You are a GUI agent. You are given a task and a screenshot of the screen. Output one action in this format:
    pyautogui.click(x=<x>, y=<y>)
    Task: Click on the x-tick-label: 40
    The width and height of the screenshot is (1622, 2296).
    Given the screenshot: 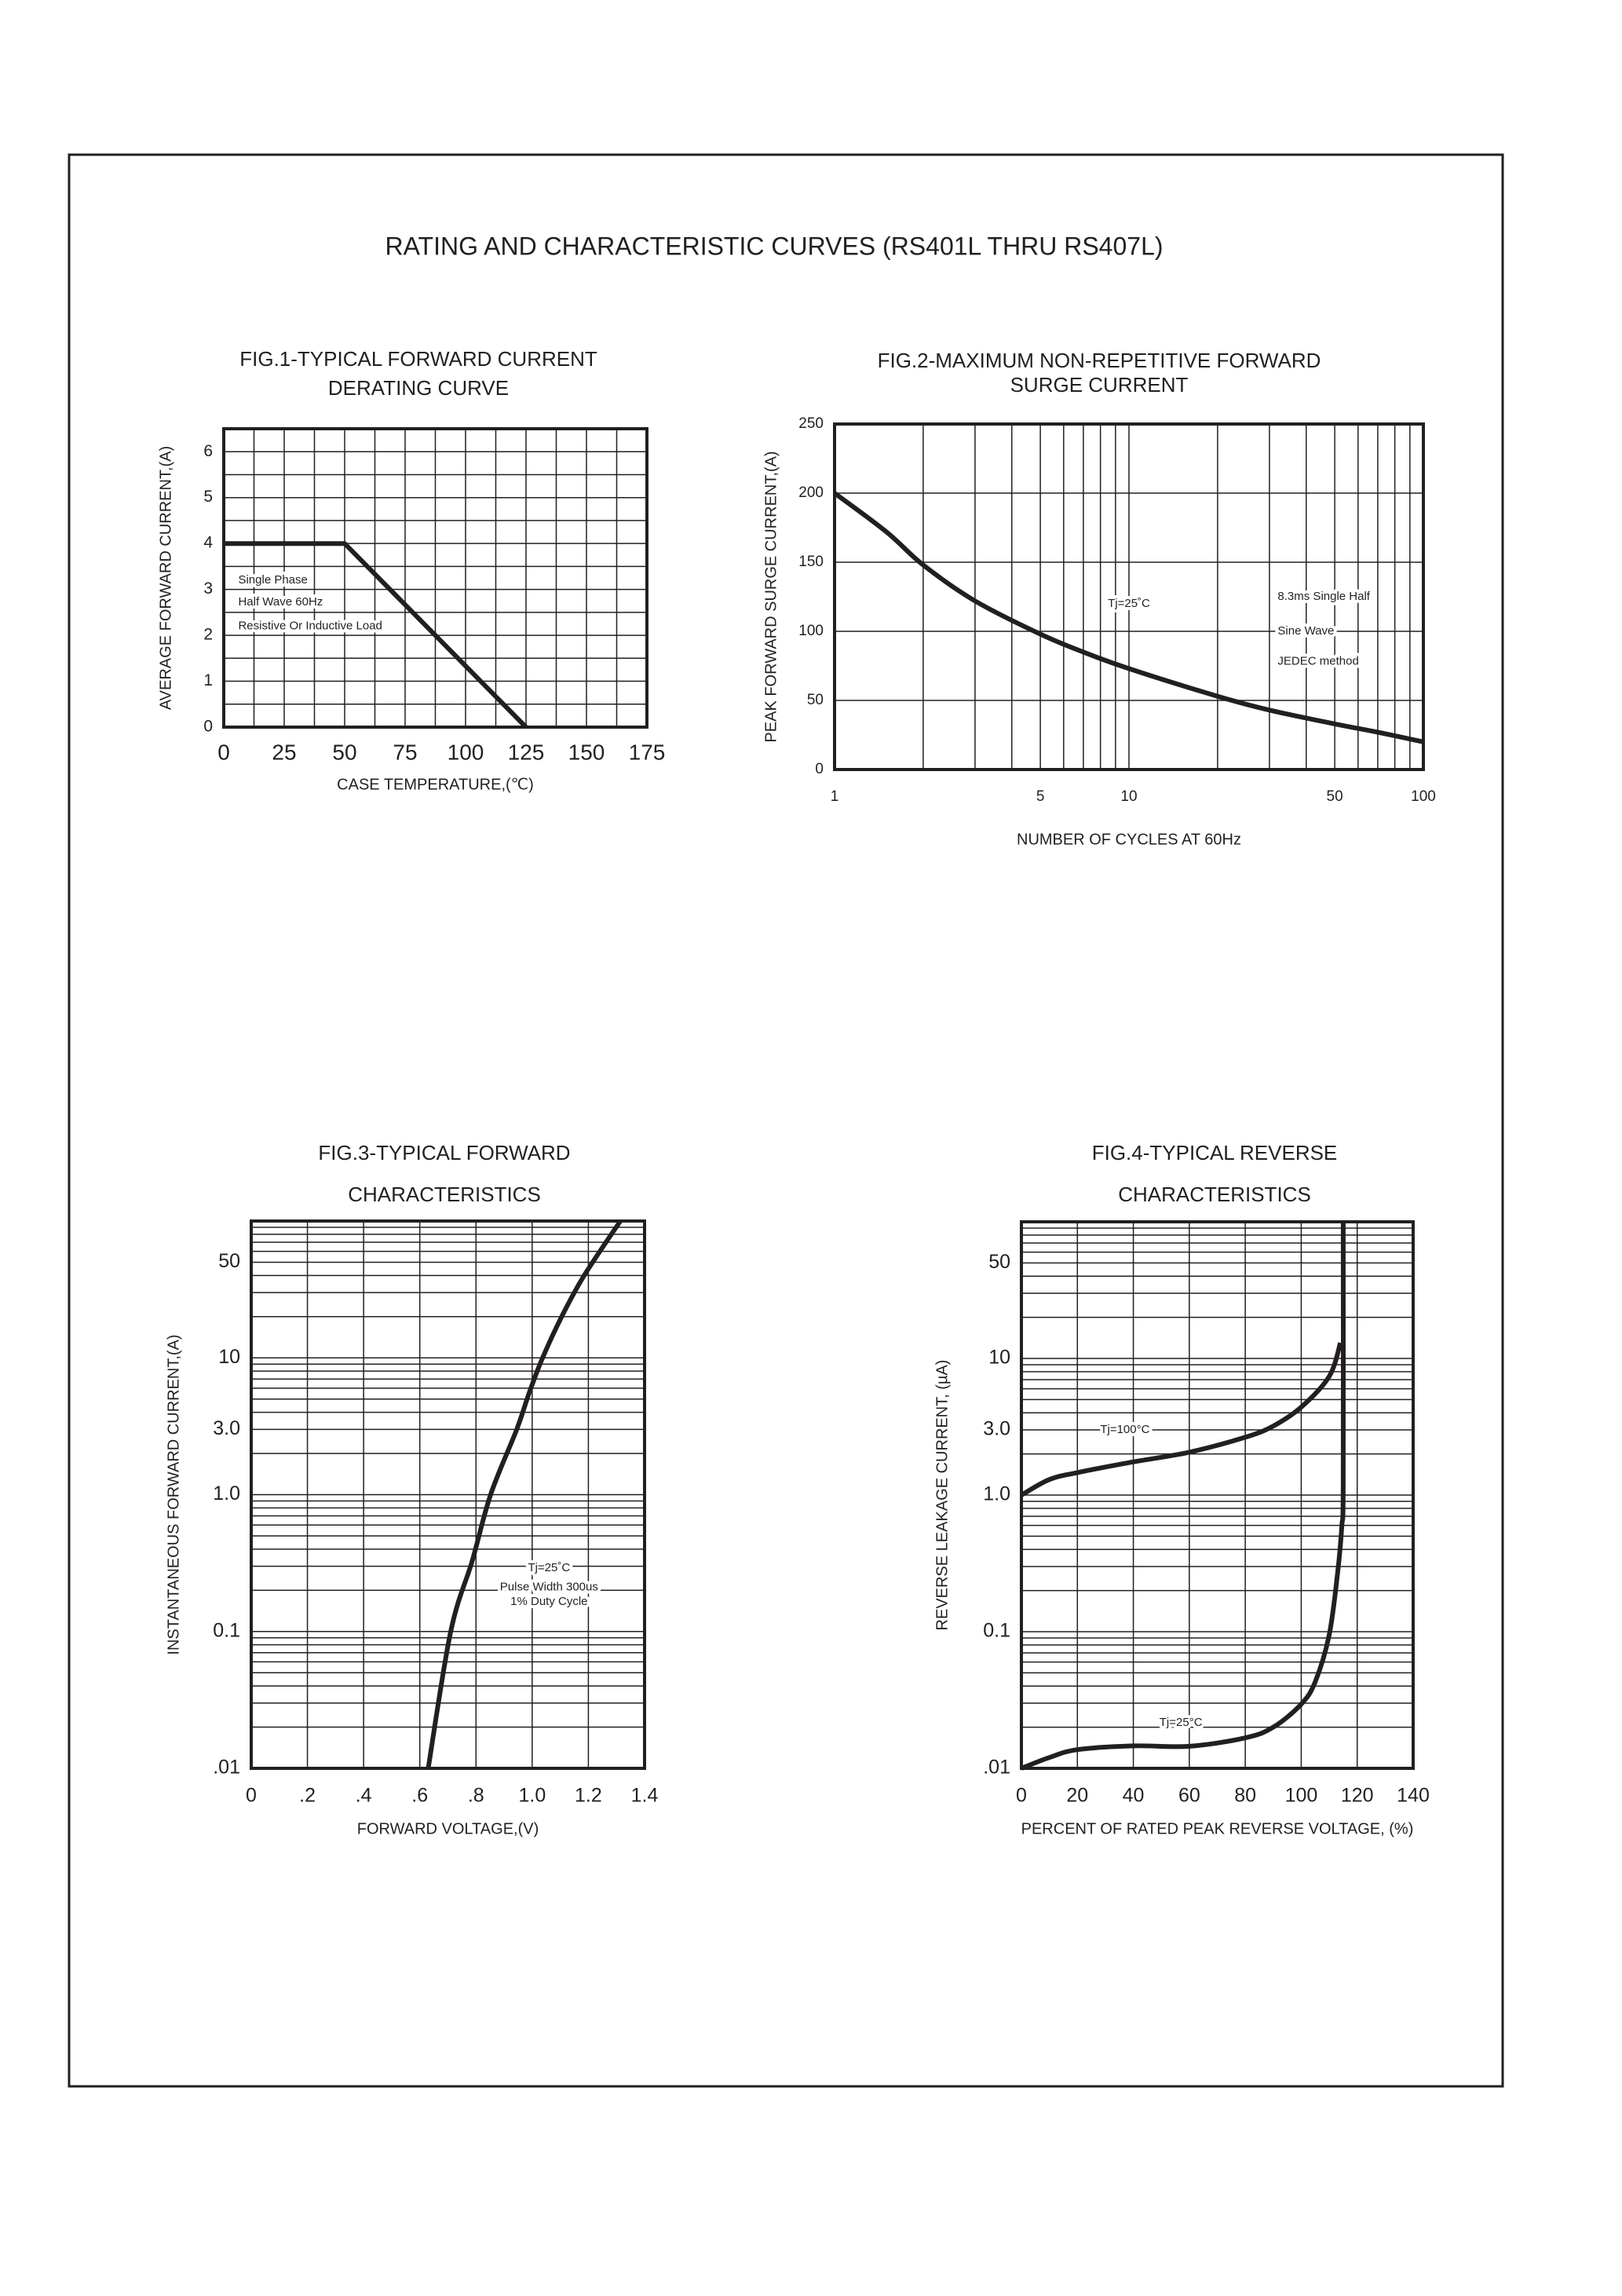 What is the action you would take?
    pyautogui.click(x=1134, y=1796)
    